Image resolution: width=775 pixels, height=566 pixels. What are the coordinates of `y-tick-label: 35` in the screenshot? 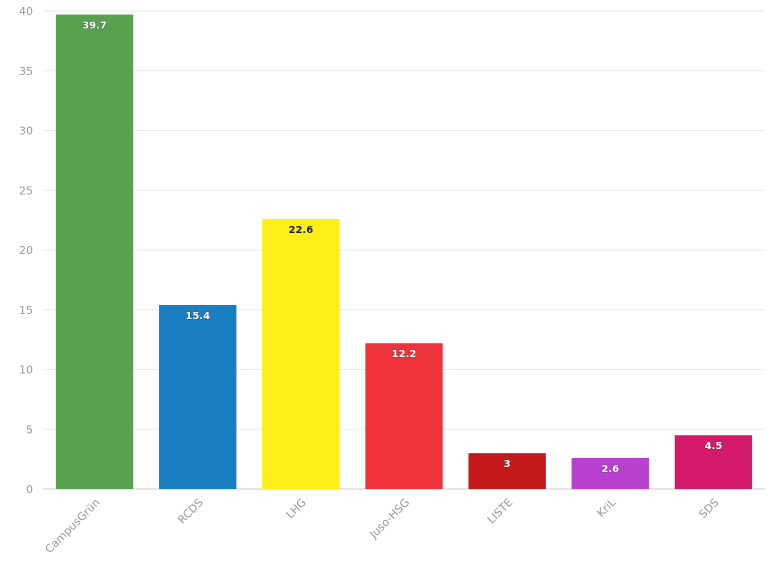 It's located at (26, 71).